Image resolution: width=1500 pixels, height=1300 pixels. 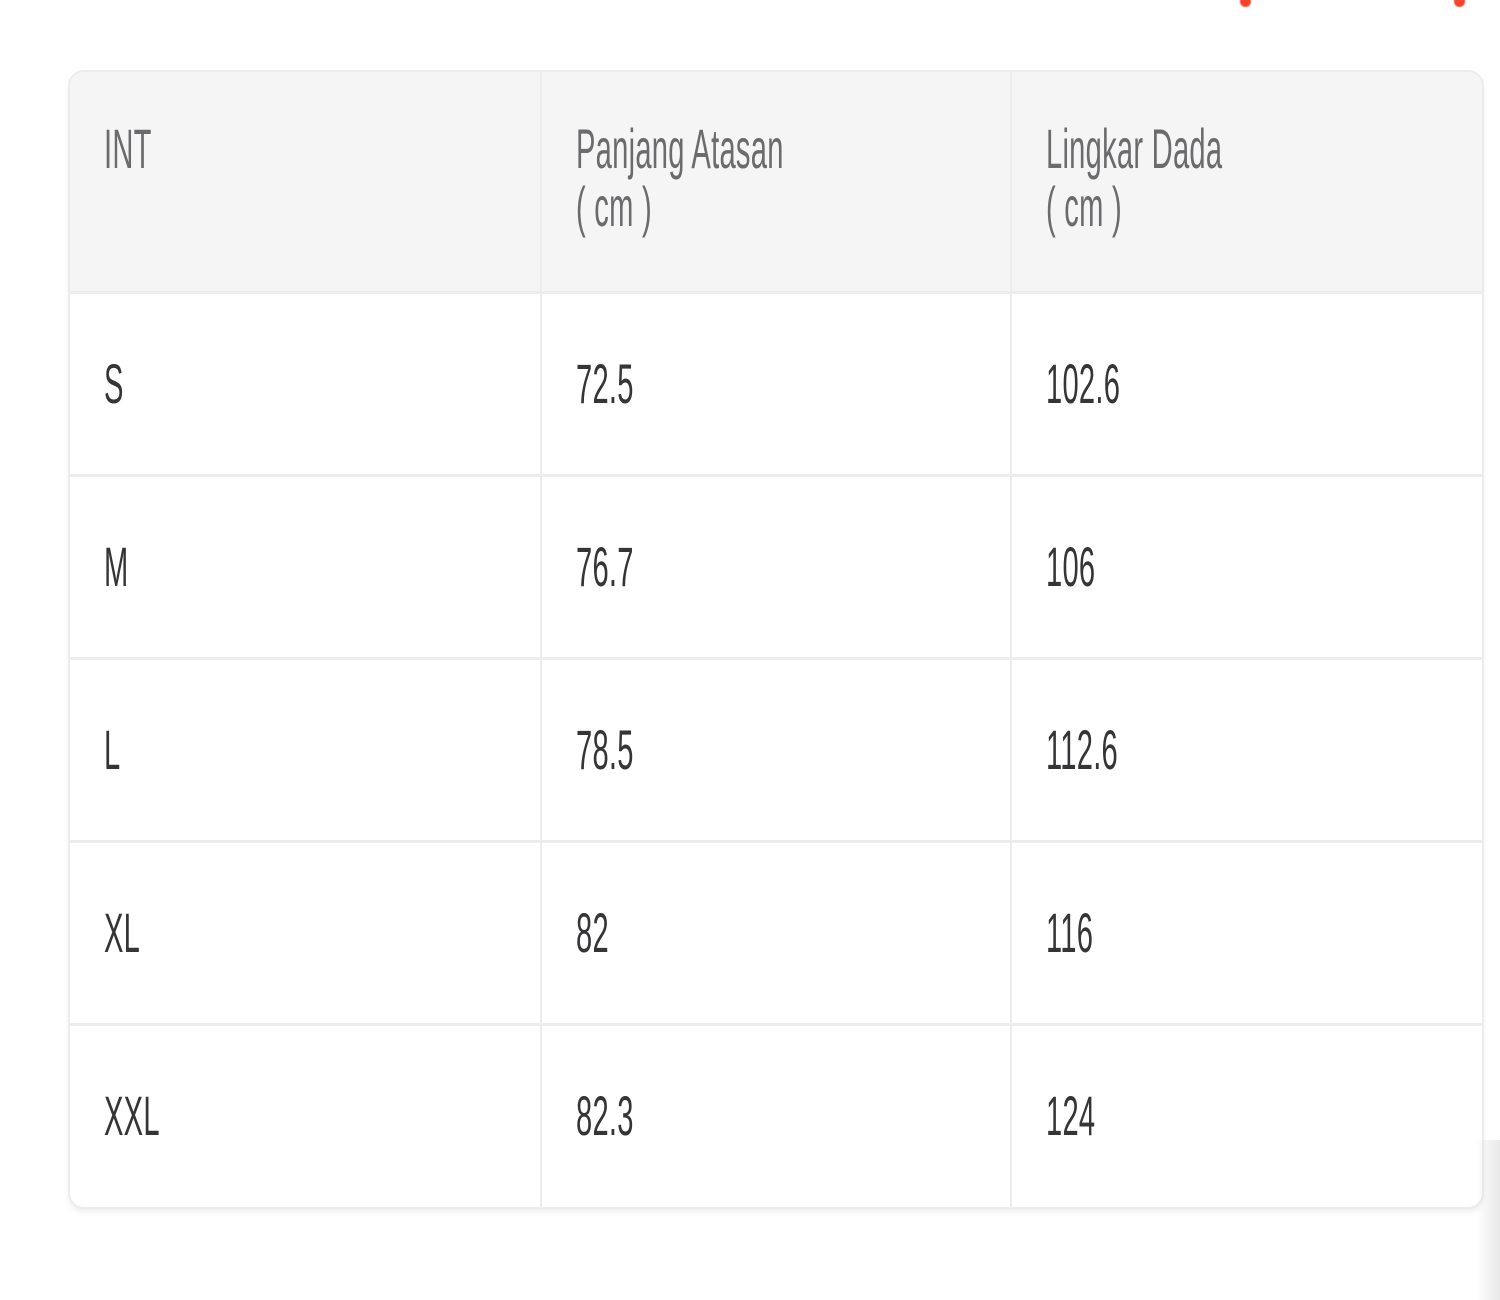 I want to click on panjang-atasan-cell: 82.3, so click(x=775, y=1115).